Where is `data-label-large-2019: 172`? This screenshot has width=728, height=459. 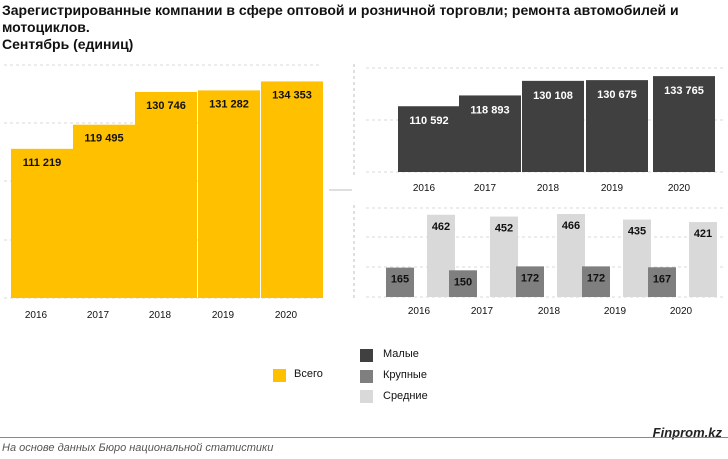
data-label-large-2019: 172 is located at coordinates (596, 278).